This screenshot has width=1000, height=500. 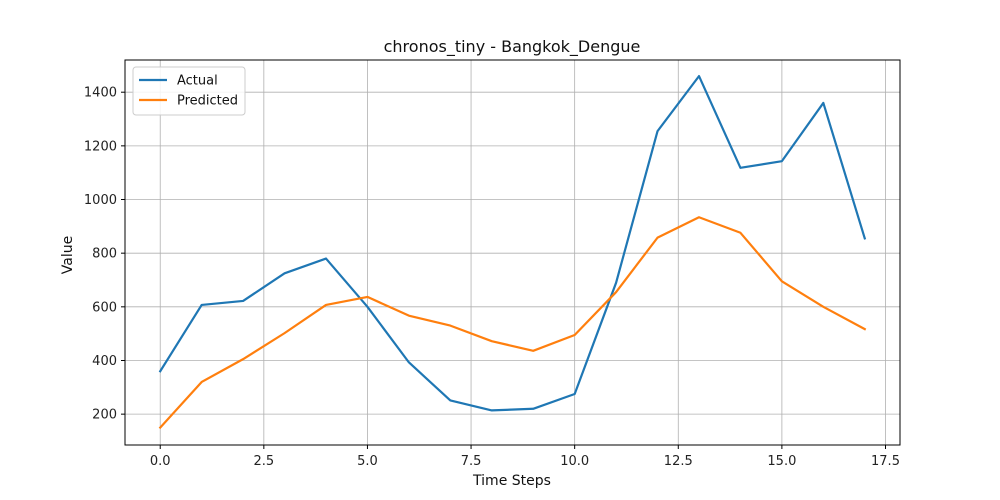 I want to click on y-tick-label: 400, so click(x=104, y=361).